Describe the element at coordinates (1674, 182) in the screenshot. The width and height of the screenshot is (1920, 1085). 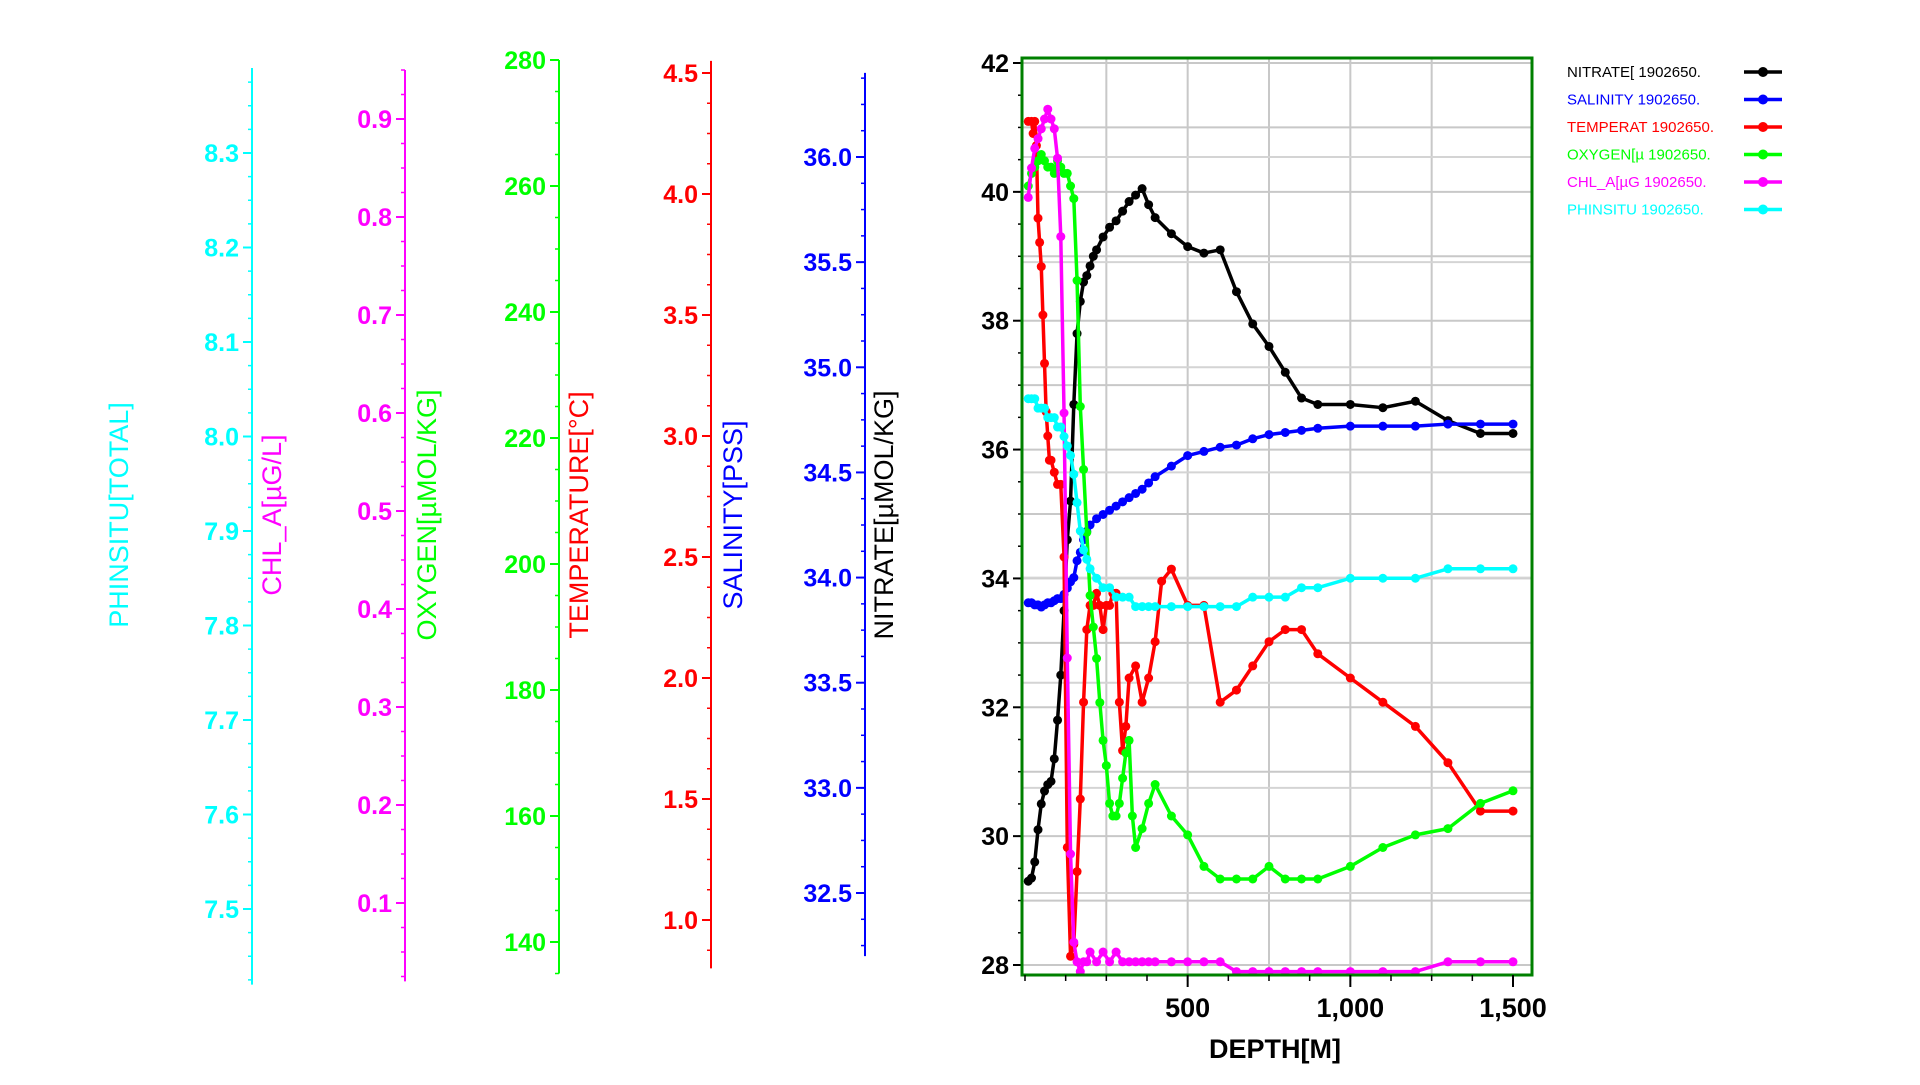
I see `legend-item: CHL_A[µG 1902650.` at that location.